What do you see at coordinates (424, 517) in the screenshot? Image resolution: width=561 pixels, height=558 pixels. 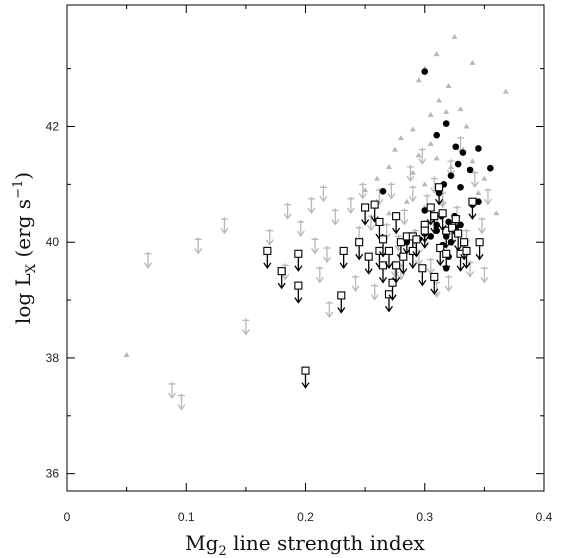 I see `x-tick-label: 0.3` at bounding box center [424, 517].